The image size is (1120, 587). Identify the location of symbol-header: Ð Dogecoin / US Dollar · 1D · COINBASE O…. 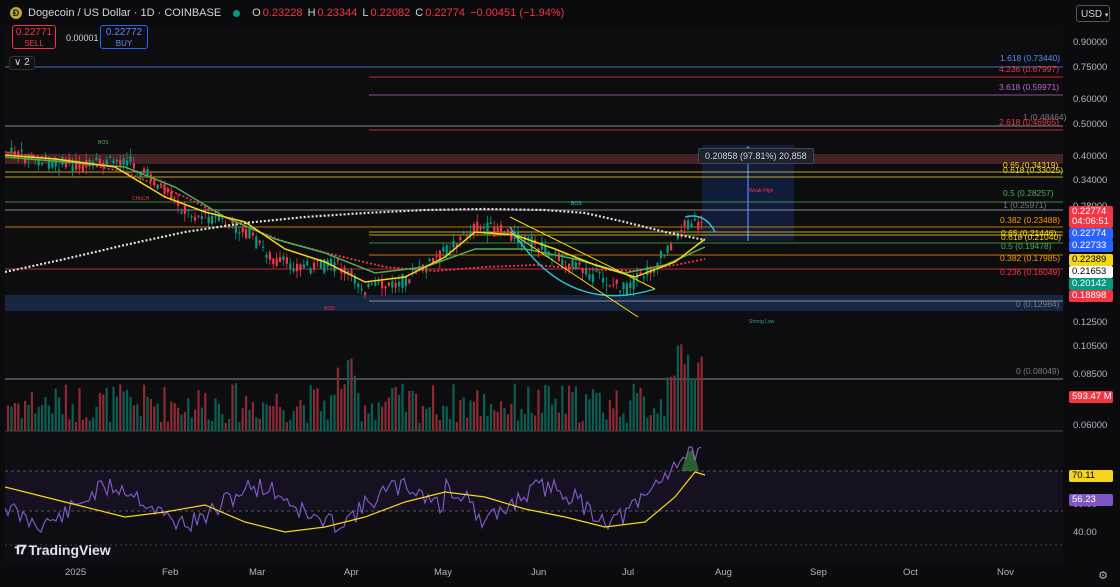
(288, 13).